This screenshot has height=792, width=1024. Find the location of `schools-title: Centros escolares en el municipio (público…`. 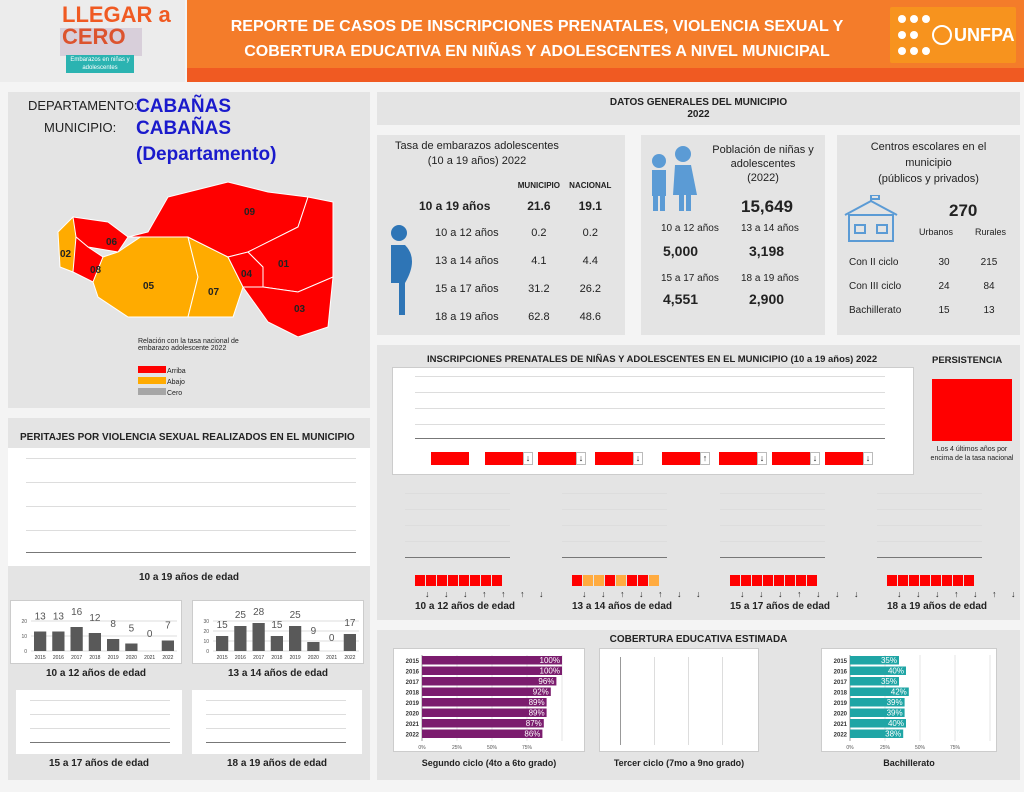

schools-title: Centros escolares en el municipio (público… is located at coordinates (928, 163).